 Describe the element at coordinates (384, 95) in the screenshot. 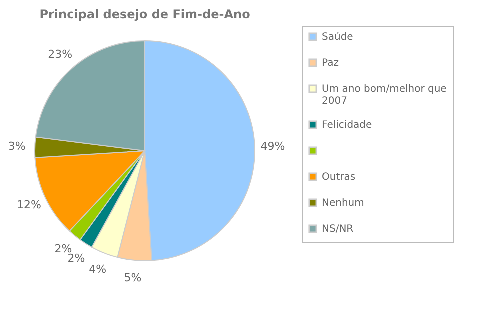

I see `legend-label: Um ano bom/melhor que 2007` at that location.